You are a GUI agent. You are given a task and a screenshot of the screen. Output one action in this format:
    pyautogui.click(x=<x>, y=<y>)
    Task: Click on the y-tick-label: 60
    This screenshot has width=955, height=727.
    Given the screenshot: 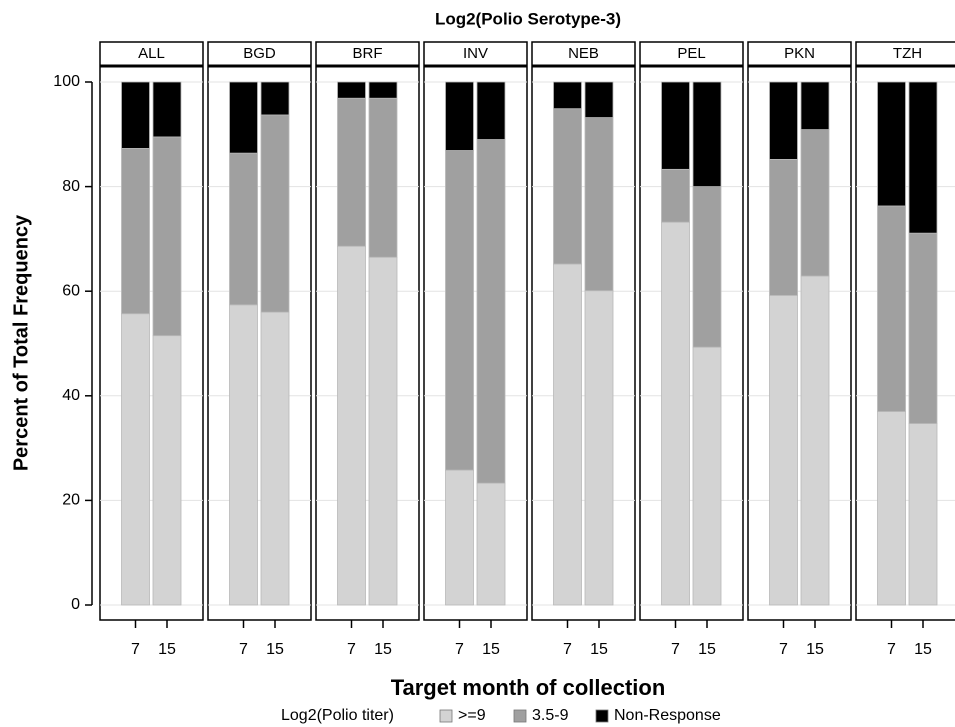 What is the action you would take?
    pyautogui.click(x=71, y=290)
    